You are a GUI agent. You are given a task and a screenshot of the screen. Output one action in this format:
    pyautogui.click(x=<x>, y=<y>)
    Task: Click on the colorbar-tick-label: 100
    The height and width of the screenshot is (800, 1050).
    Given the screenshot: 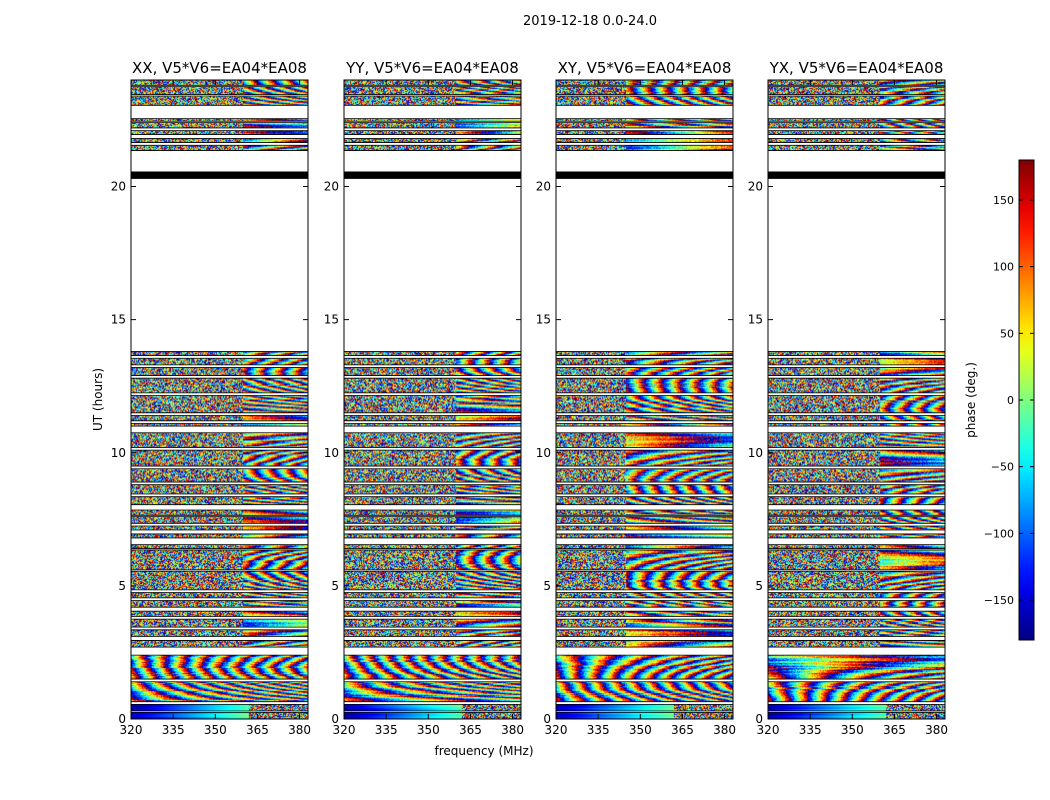 What is the action you would take?
    pyautogui.click(x=1003, y=267)
    